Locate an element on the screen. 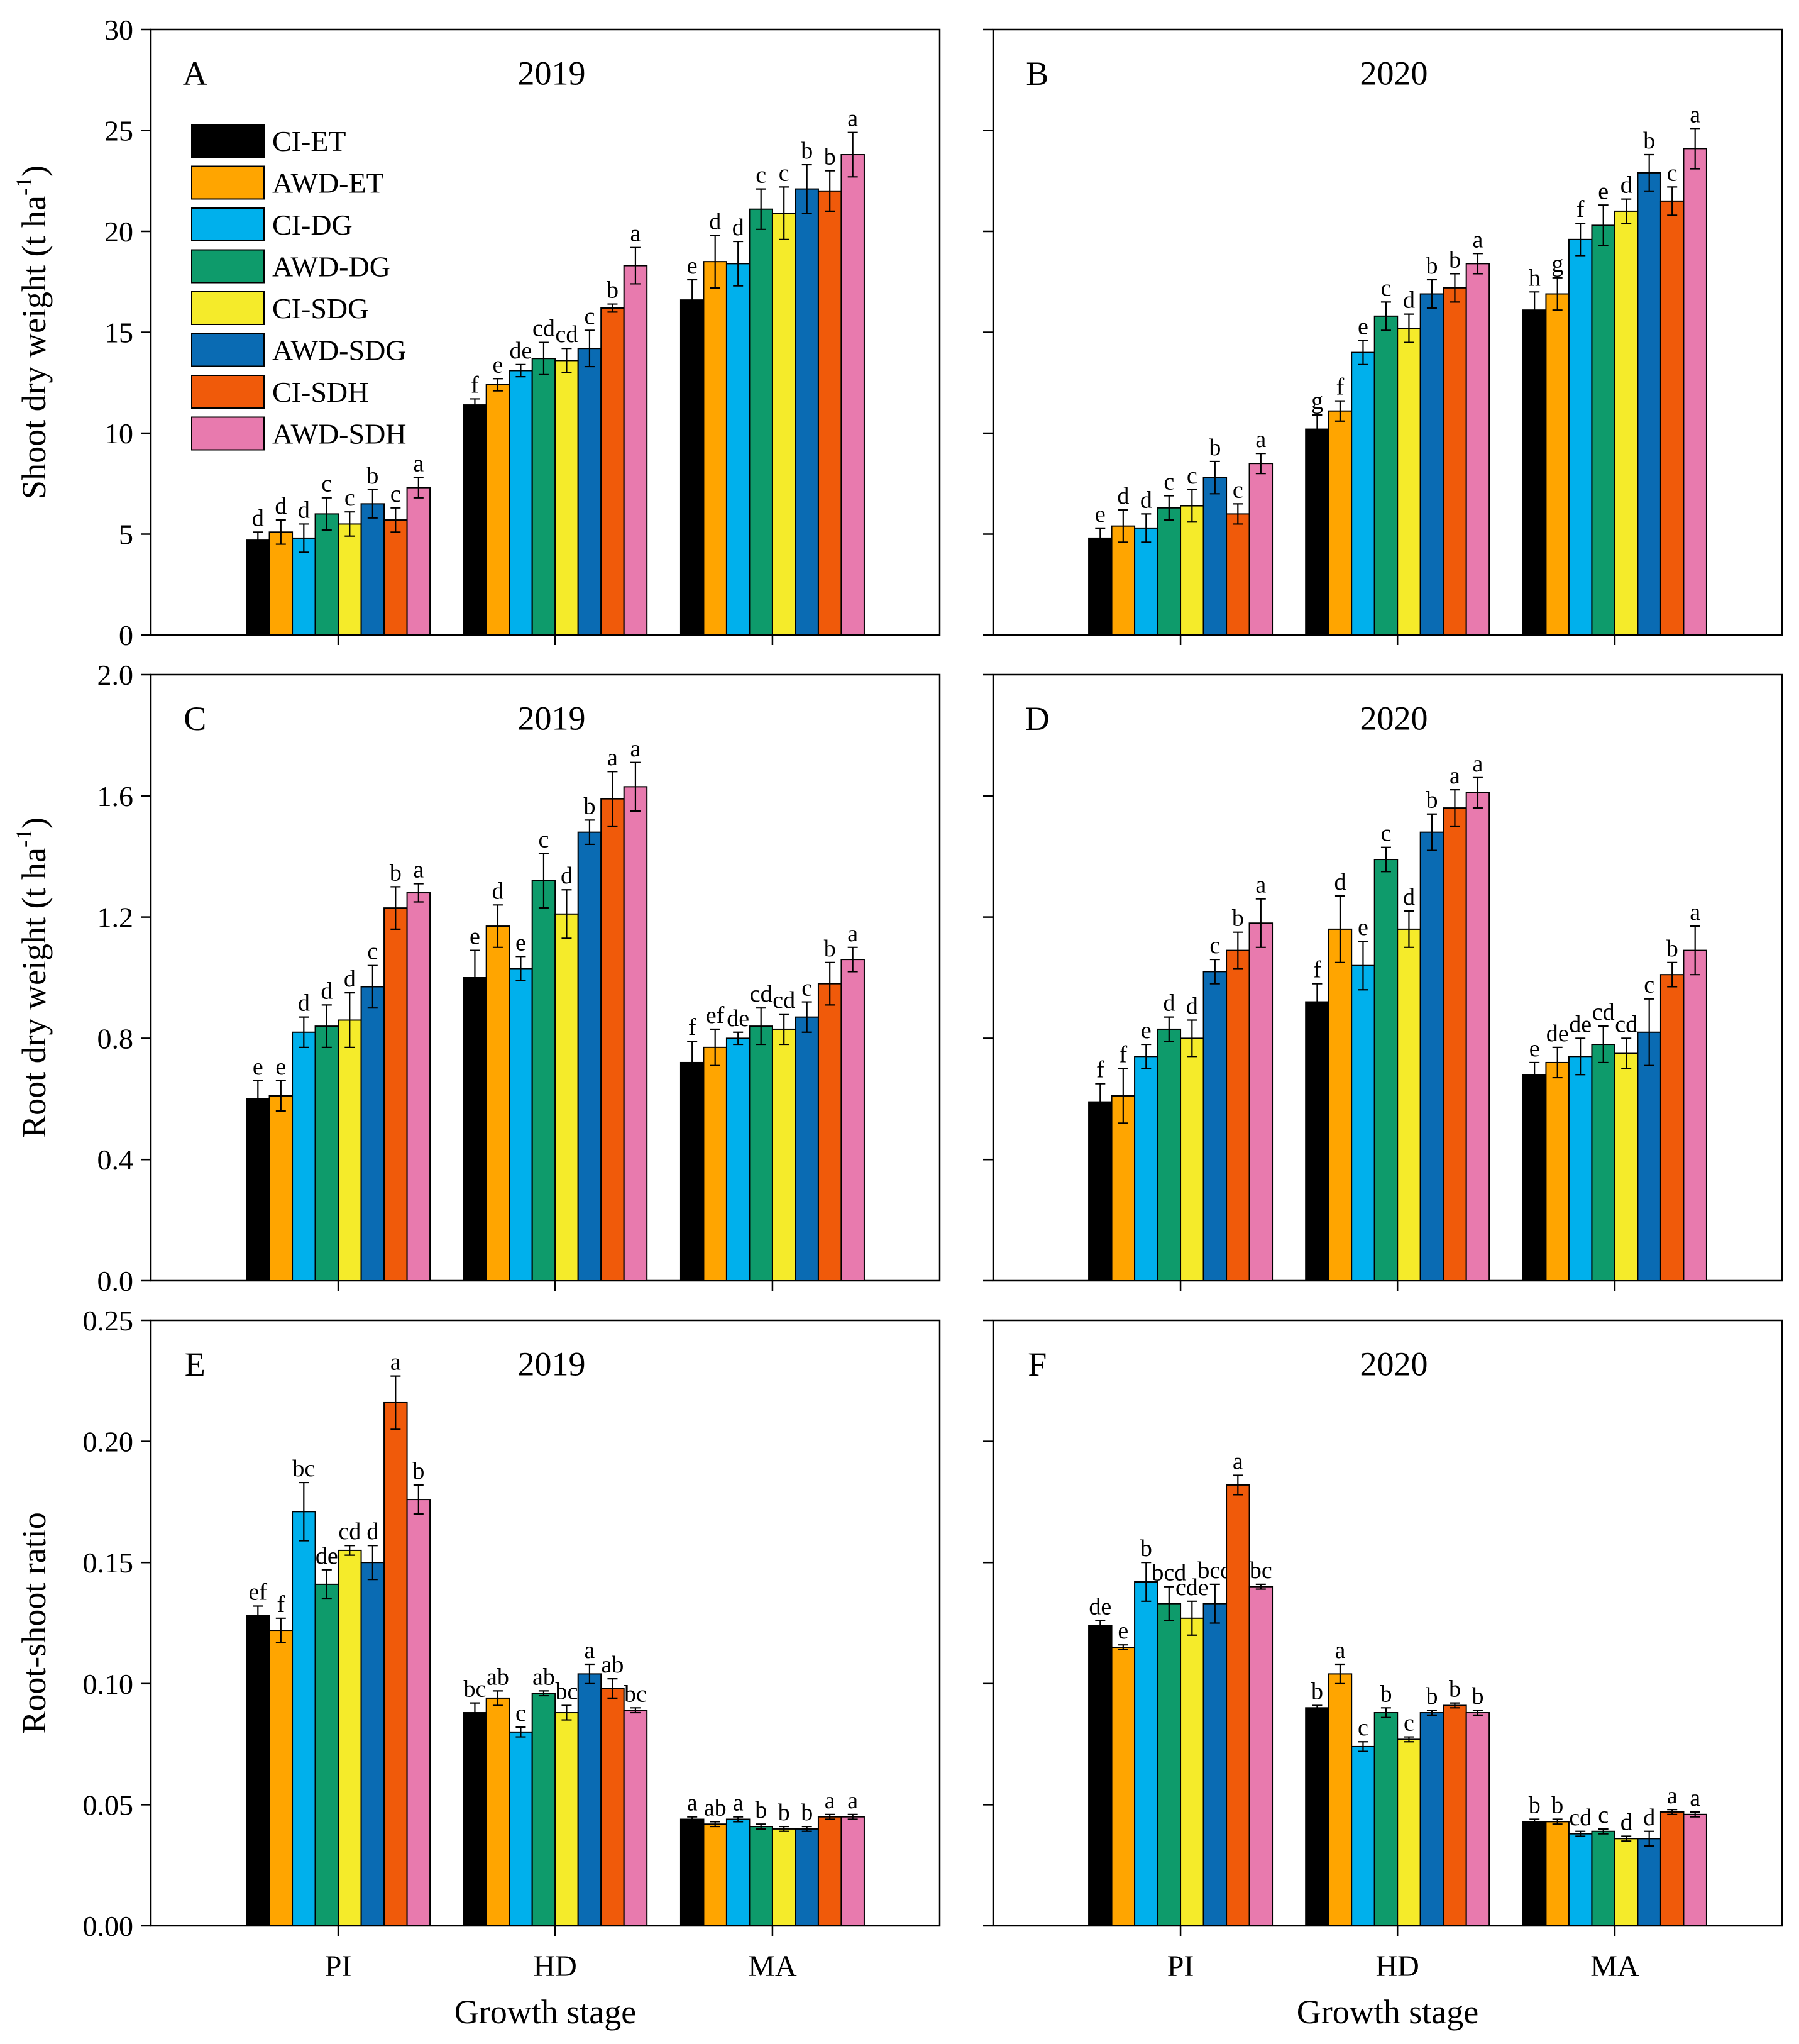 This screenshot has width=1799, height=2044. significance-letter: de is located at coordinates (521, 351).